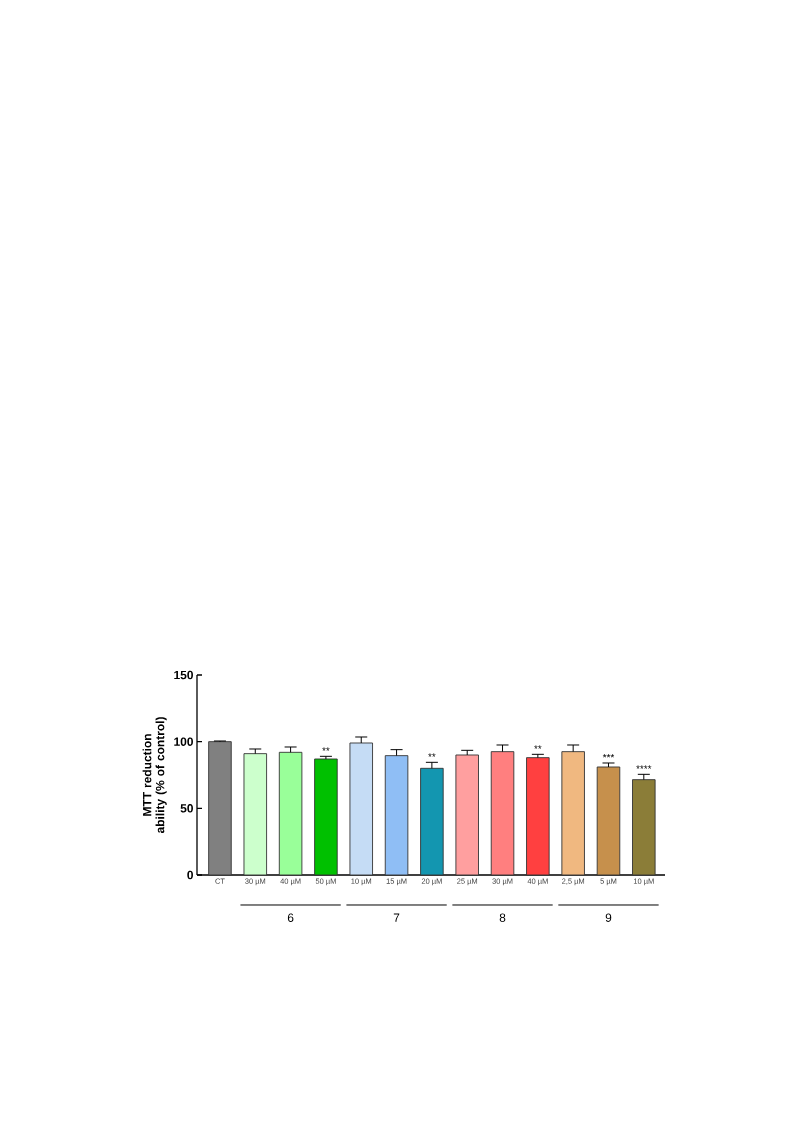 The width and height of the screenshot is (793, 1121). What do you see at coordinates (608, 917) in the screenshot?
I see `text: 9` at bounding box center [608, 917].